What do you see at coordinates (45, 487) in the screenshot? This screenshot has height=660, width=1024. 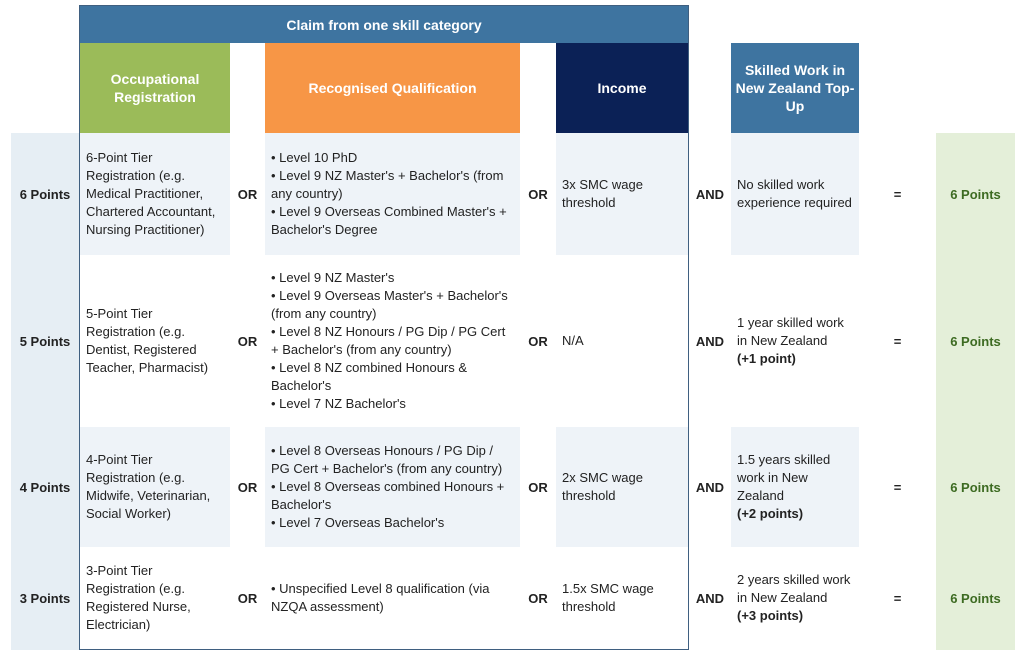 I see `row-points-label: 4 Points` at bounding box center [45, 487].